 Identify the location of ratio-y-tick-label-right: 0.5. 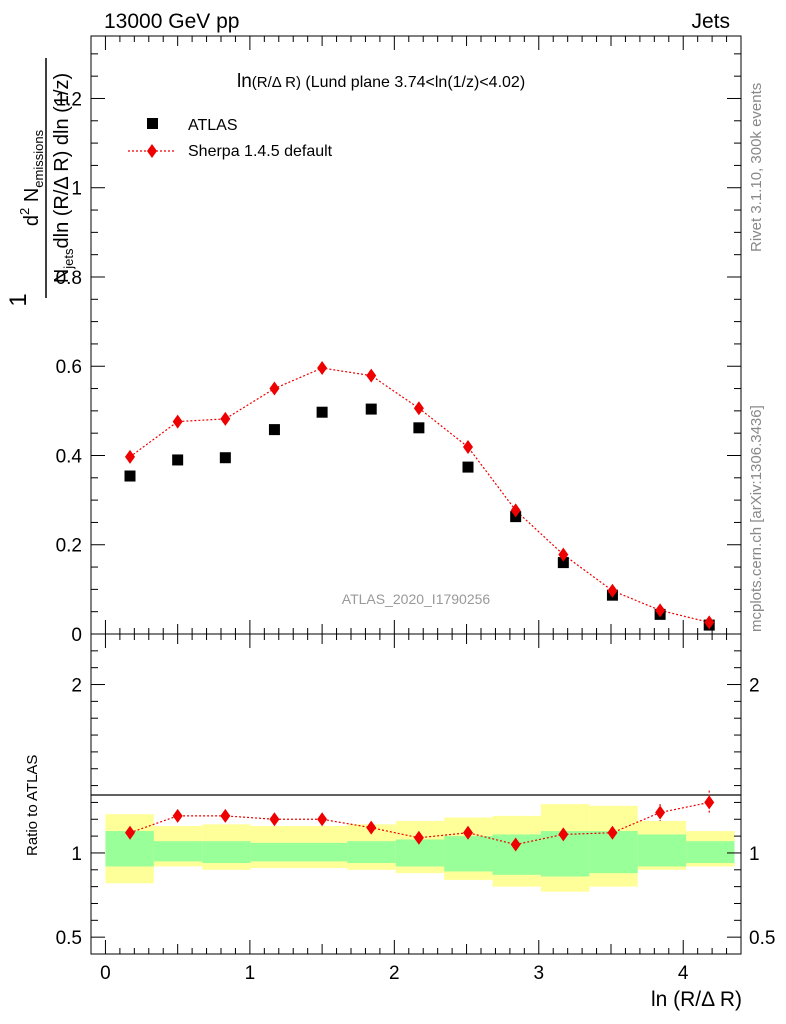
(762, 938).